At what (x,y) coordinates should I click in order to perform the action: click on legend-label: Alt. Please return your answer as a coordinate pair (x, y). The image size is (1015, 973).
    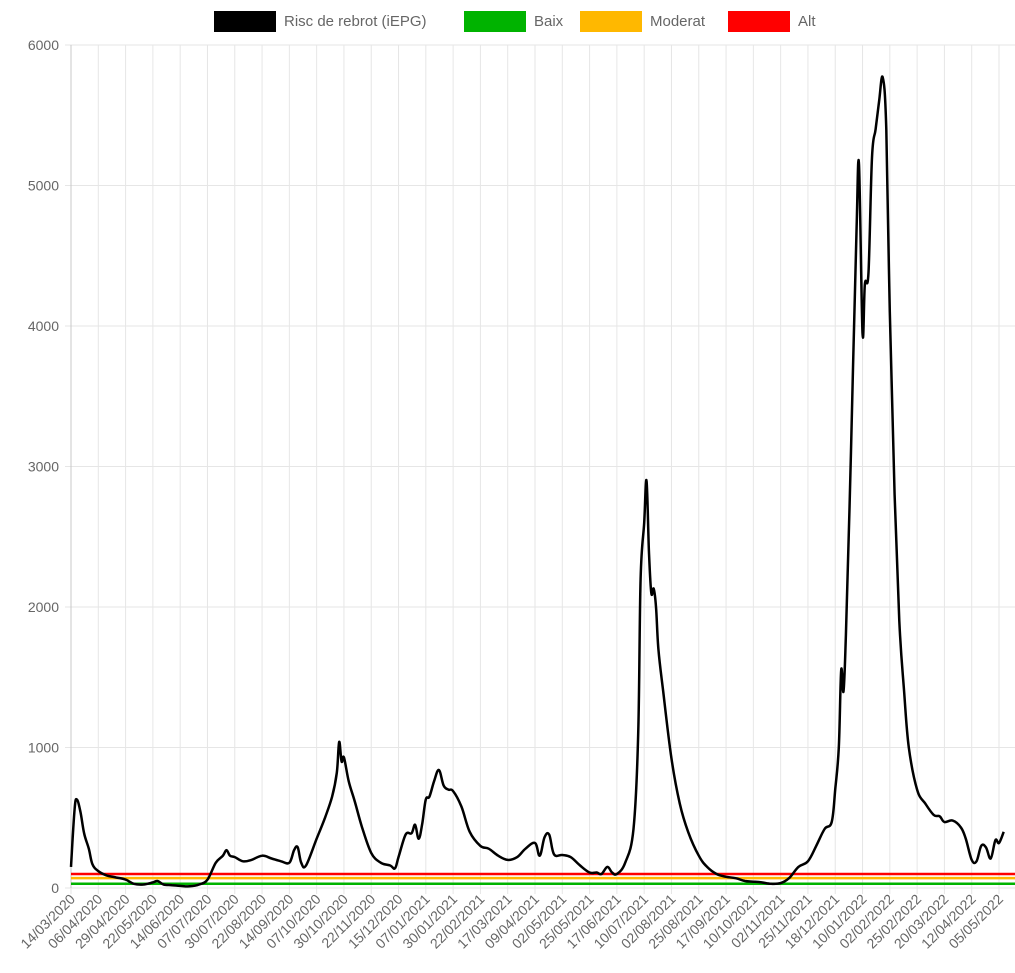
    Looking at the image, I should click on (807, 21).